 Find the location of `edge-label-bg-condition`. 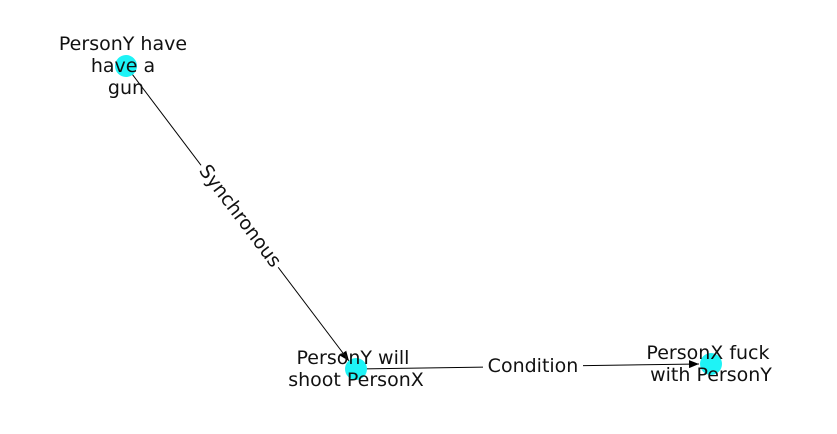

edge-label-bg-condition is located at coordinates (533, 366).